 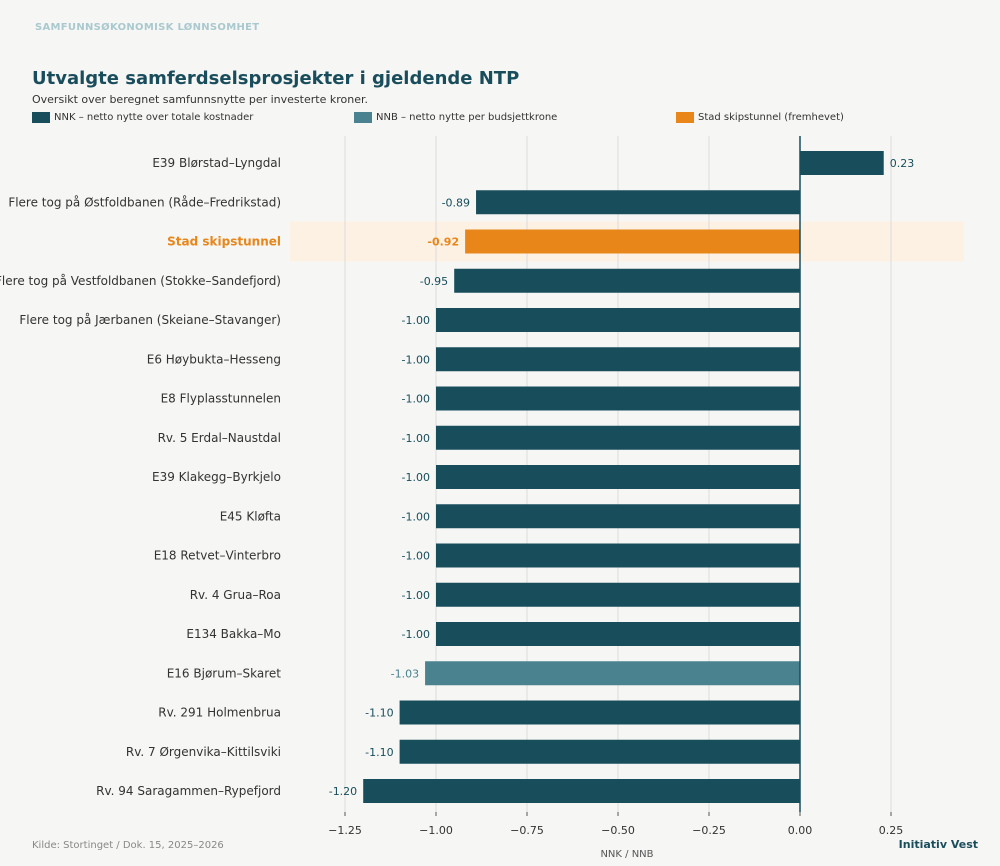 I want to click on category-label: E39 Blørstad–Lyngdal, so click(x=216, y=163).